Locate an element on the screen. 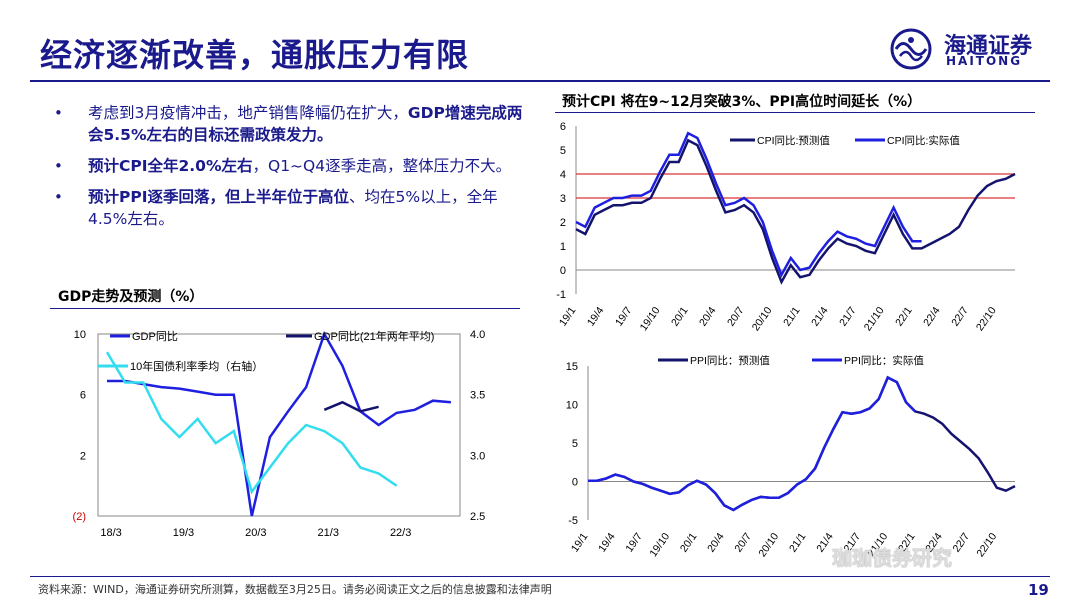  gdp-chart-title-rule is located at coordinates (285, 308).